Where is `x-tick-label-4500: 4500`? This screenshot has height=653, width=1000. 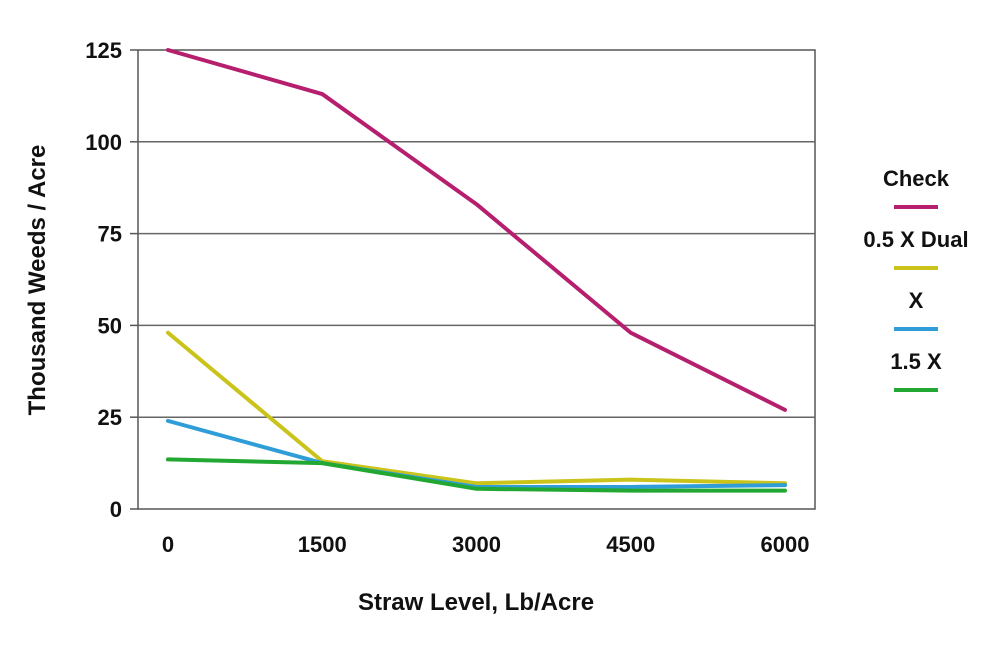 x-tick-label-4500: 4500 is located at coordinates (630, 544).